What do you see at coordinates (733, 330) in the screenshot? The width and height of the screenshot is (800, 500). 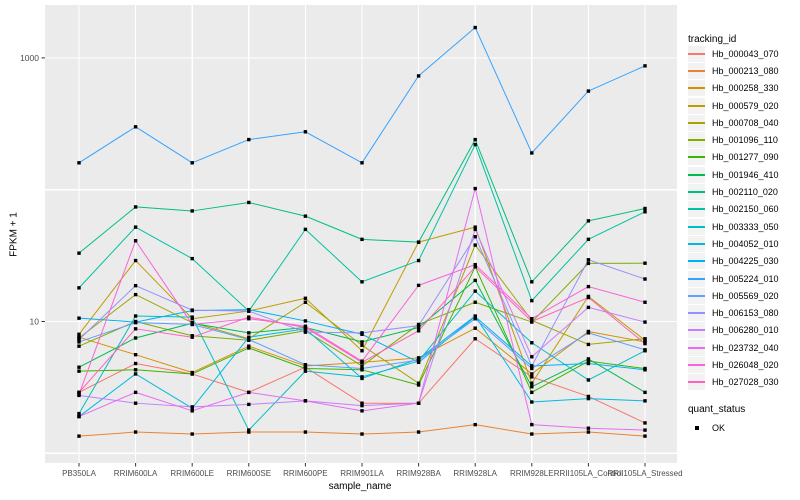 I see `legend-item-Hb_006280_010: Hb_006280_010` at bounding box center [733, 330].